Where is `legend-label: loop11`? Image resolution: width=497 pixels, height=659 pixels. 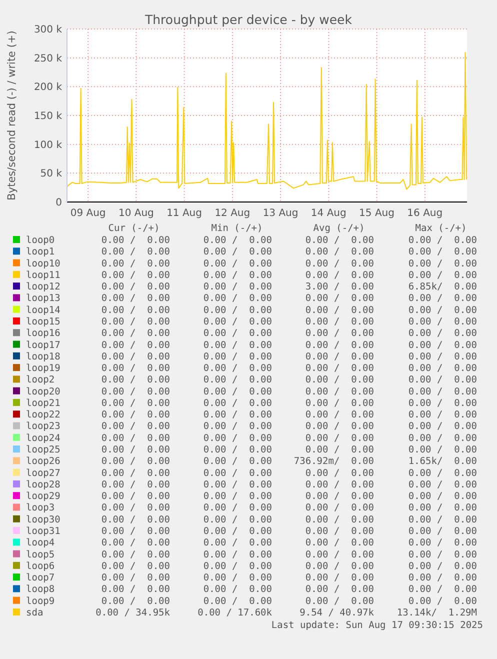 legend-label: loop11 is located at coordinates (43, 275).